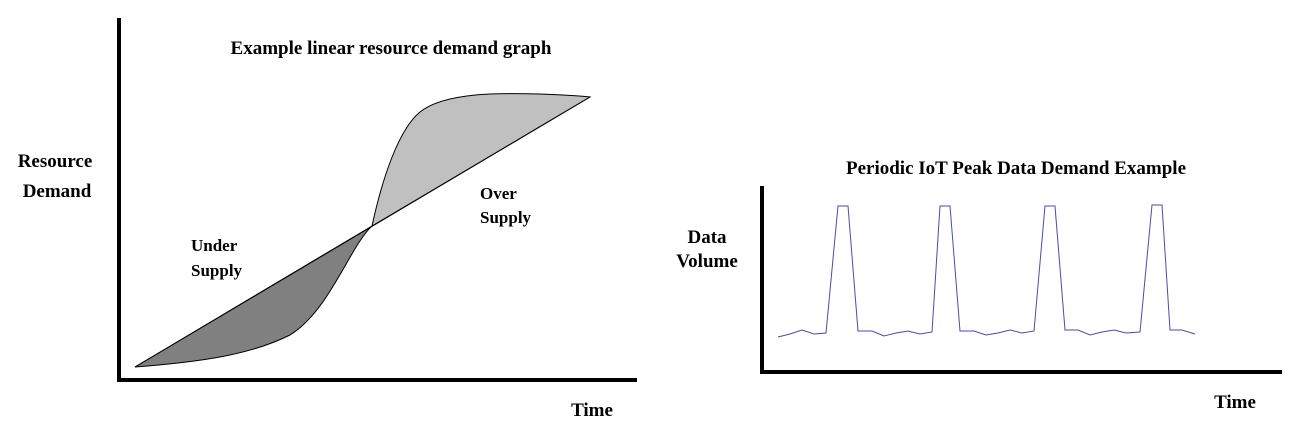 Image resolution: width=1308 pixels, height=440 pixels. I want to click on right-y-label-line2: Volume, so click(707, 261).